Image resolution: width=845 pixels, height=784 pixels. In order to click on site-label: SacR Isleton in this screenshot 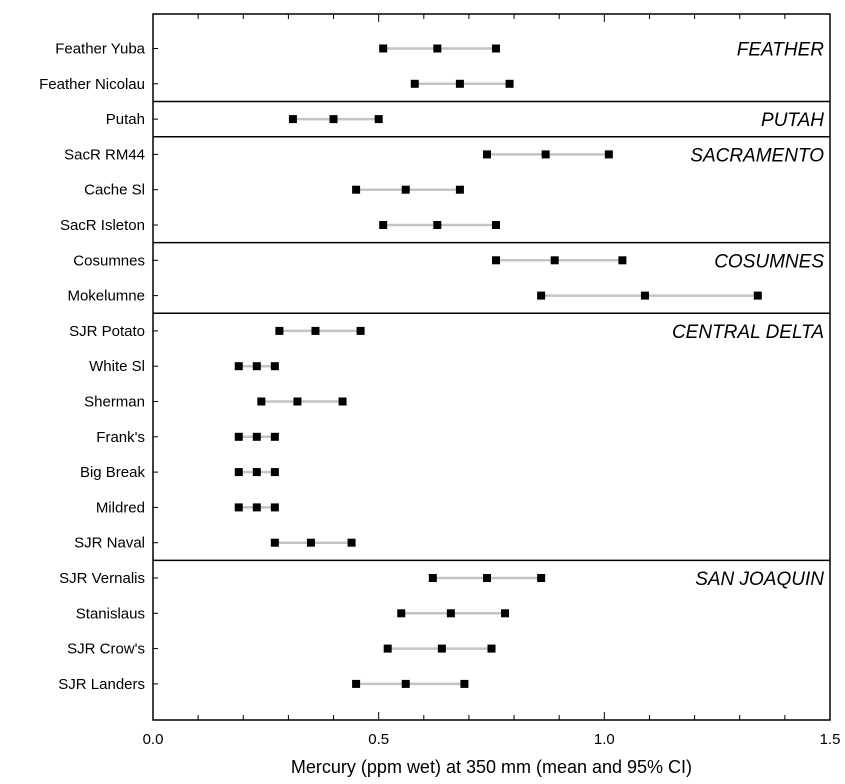, I will do `click(102, 225)`.